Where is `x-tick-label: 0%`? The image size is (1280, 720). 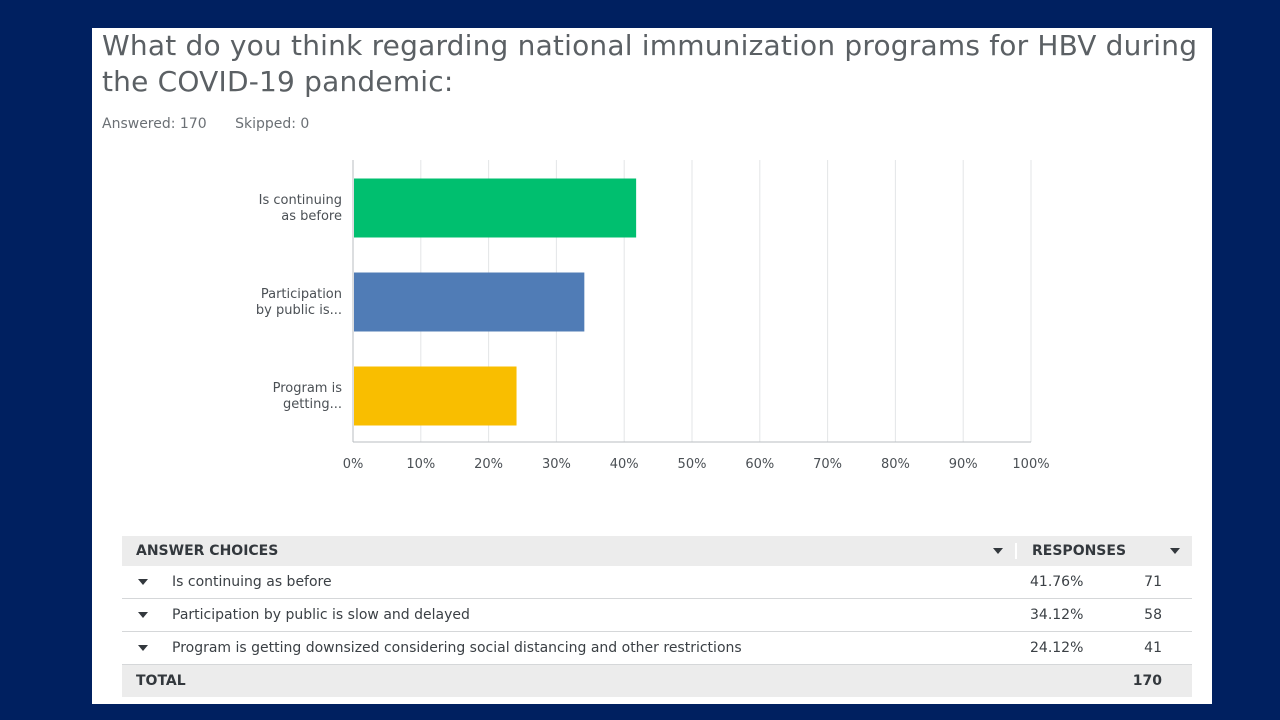
x-tick-label: 0% is located at coordinates (353, 464).